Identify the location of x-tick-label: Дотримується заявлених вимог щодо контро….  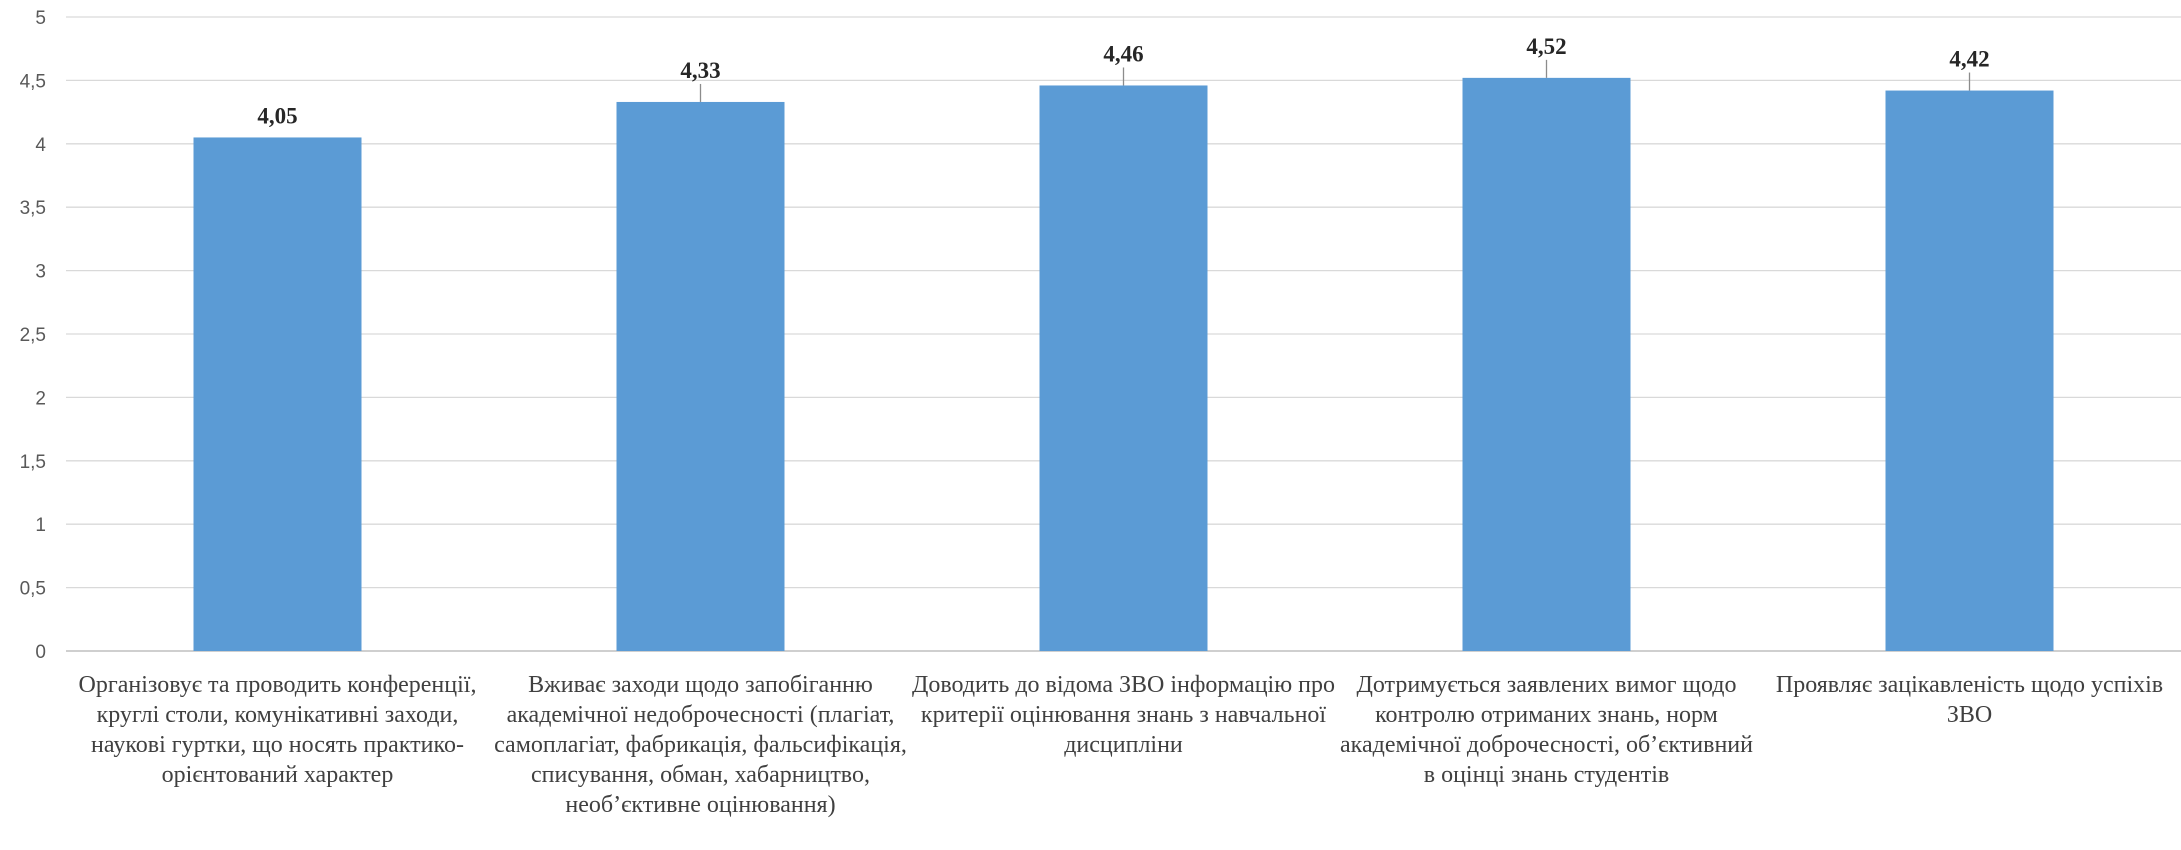
(1546, 730).